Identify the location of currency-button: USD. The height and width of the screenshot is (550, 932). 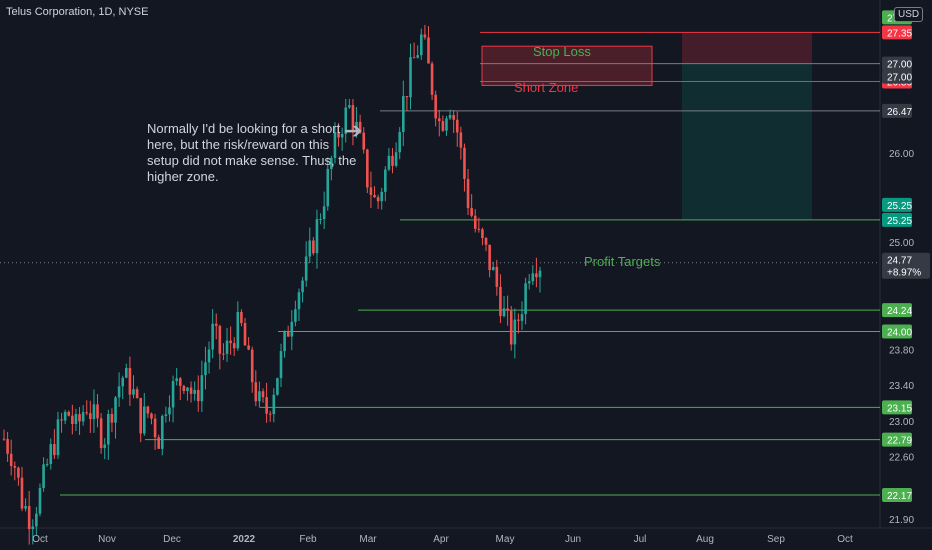
(909, 14).